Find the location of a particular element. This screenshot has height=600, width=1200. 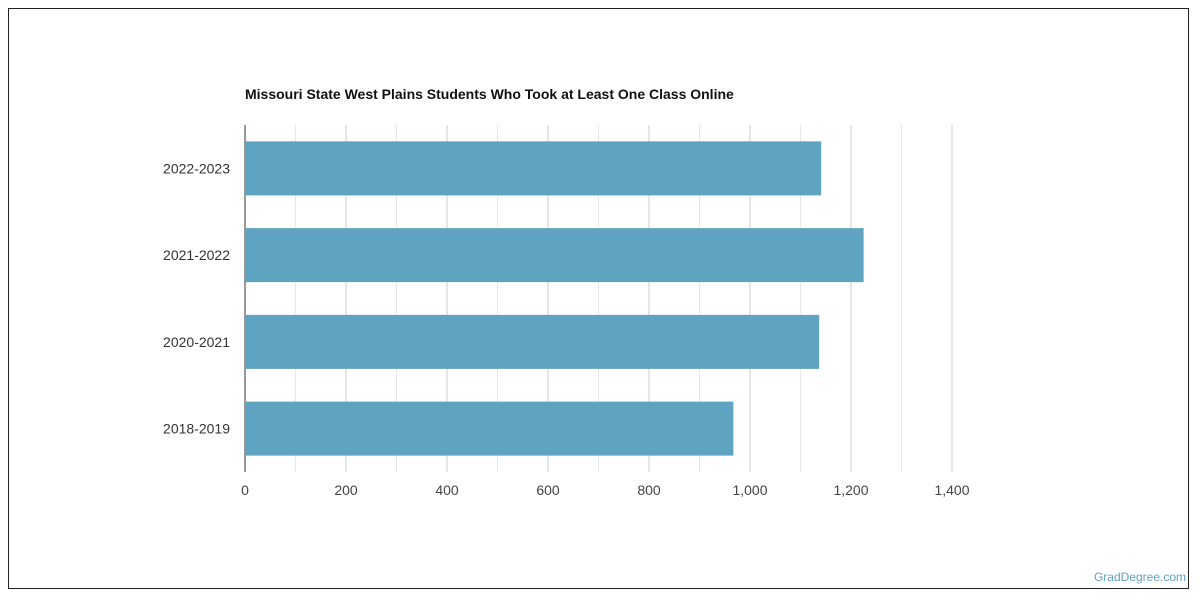

x-tick-label: 1,200 is located at coordinates (850, 490).